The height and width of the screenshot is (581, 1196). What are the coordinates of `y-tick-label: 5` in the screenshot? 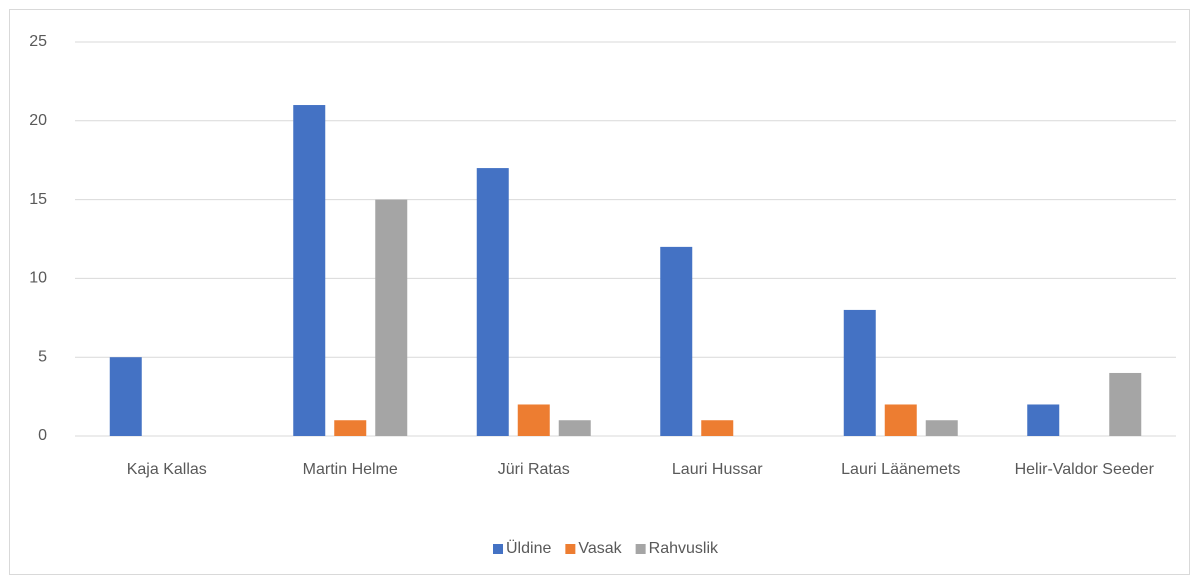 It's located at (42, 356).